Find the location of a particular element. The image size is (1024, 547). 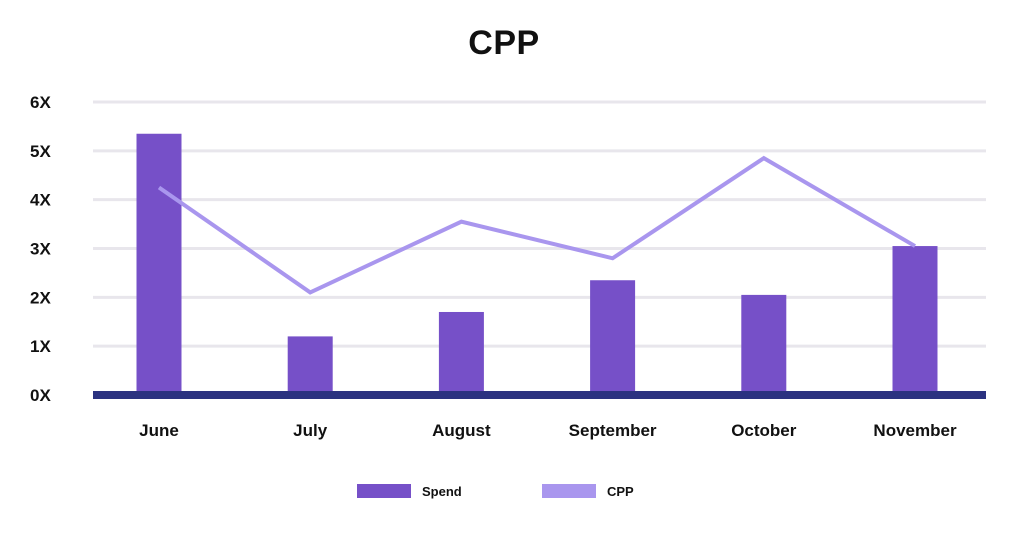

bar-september is located at coordinates (613, 337).